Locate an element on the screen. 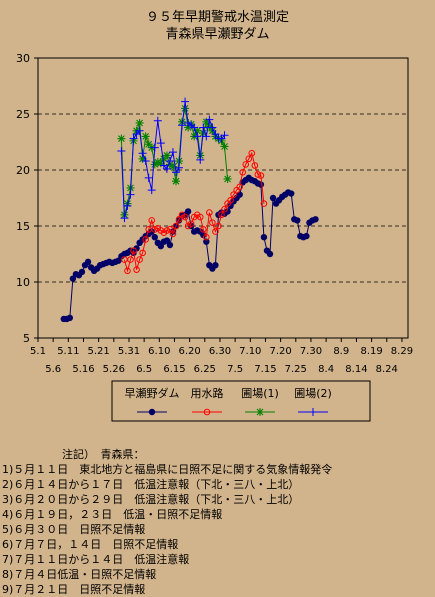 The image size is (435, 597). y-tick-label: 5 is located at coordinates (26, 338).